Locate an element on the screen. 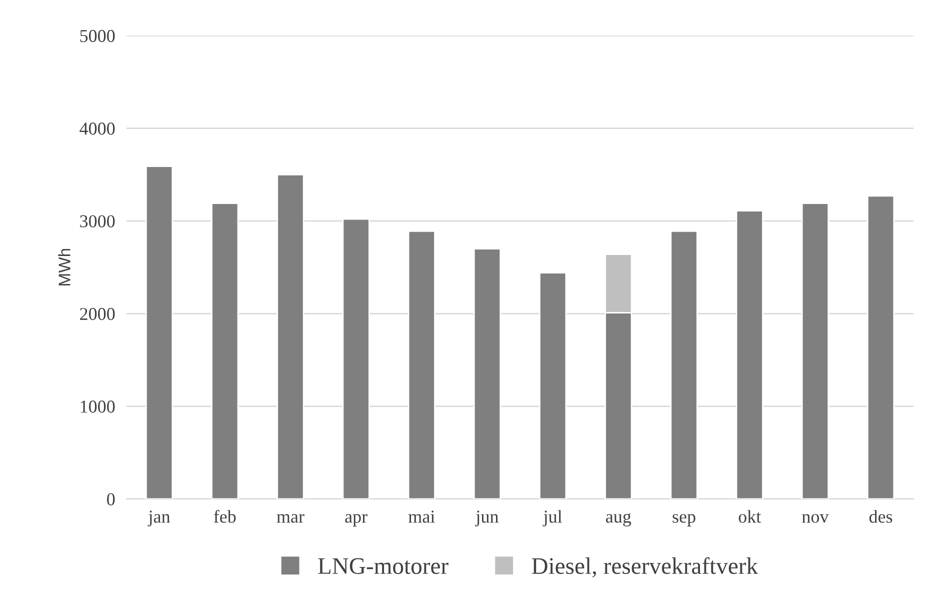 This screenshot has height=594, width=937. y-tick-label: 3000 is located at coordinates (97, 221).